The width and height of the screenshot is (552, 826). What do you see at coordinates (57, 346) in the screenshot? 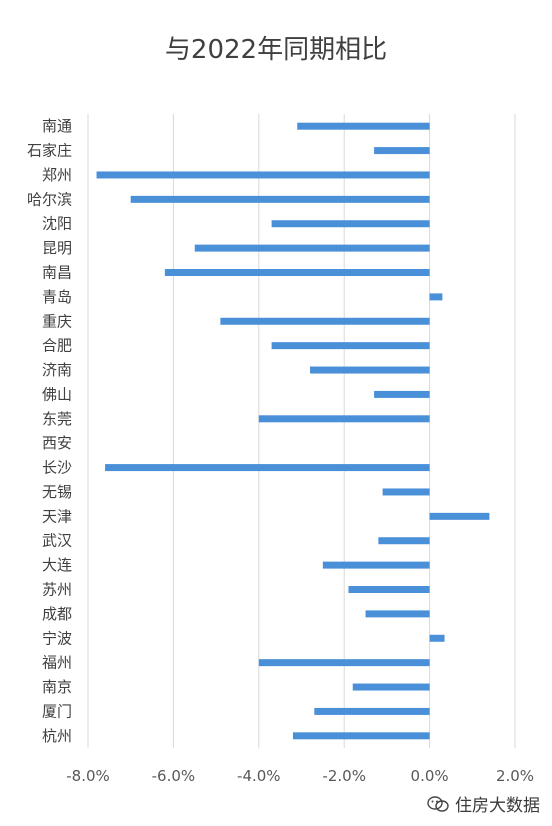
I see `category-label: 合肥` at bounding box center [57, 346].